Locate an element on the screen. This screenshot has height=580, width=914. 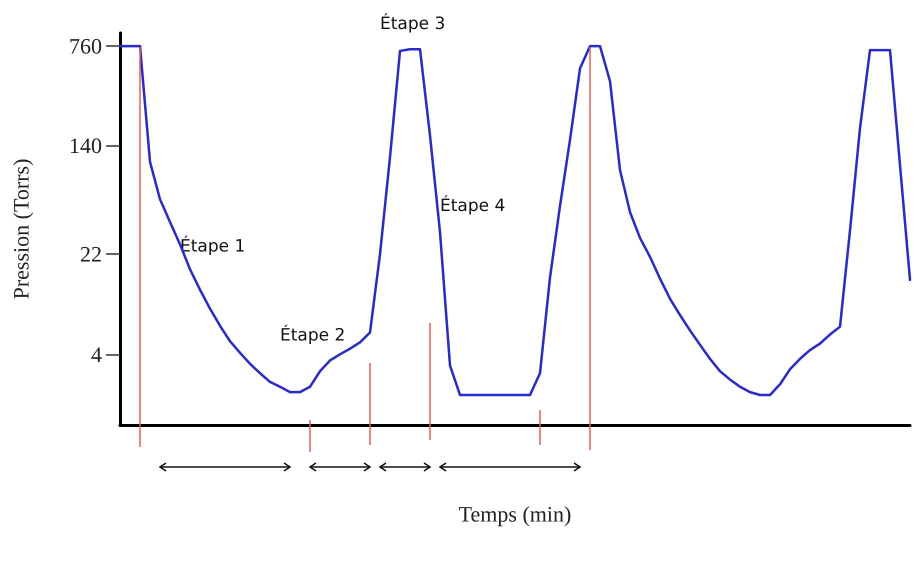
y-tick-label: 760 is located at coordinates (85, 46).